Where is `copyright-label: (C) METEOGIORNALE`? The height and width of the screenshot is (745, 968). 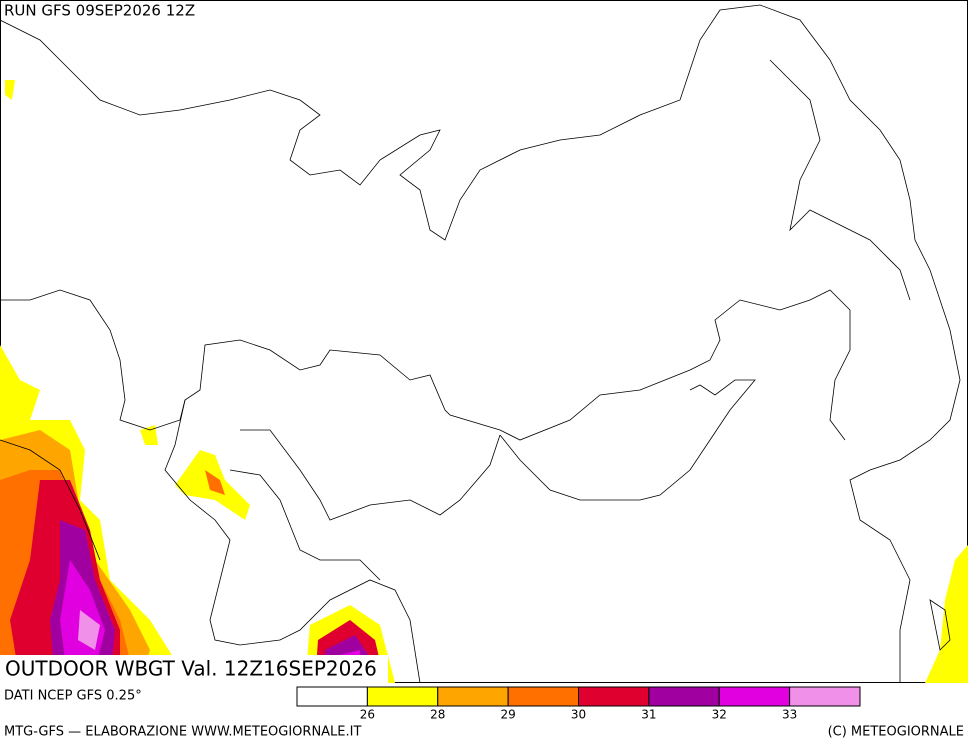 copyright-label: (C) METEOGIORNALE is located at coordinates (896, 732).